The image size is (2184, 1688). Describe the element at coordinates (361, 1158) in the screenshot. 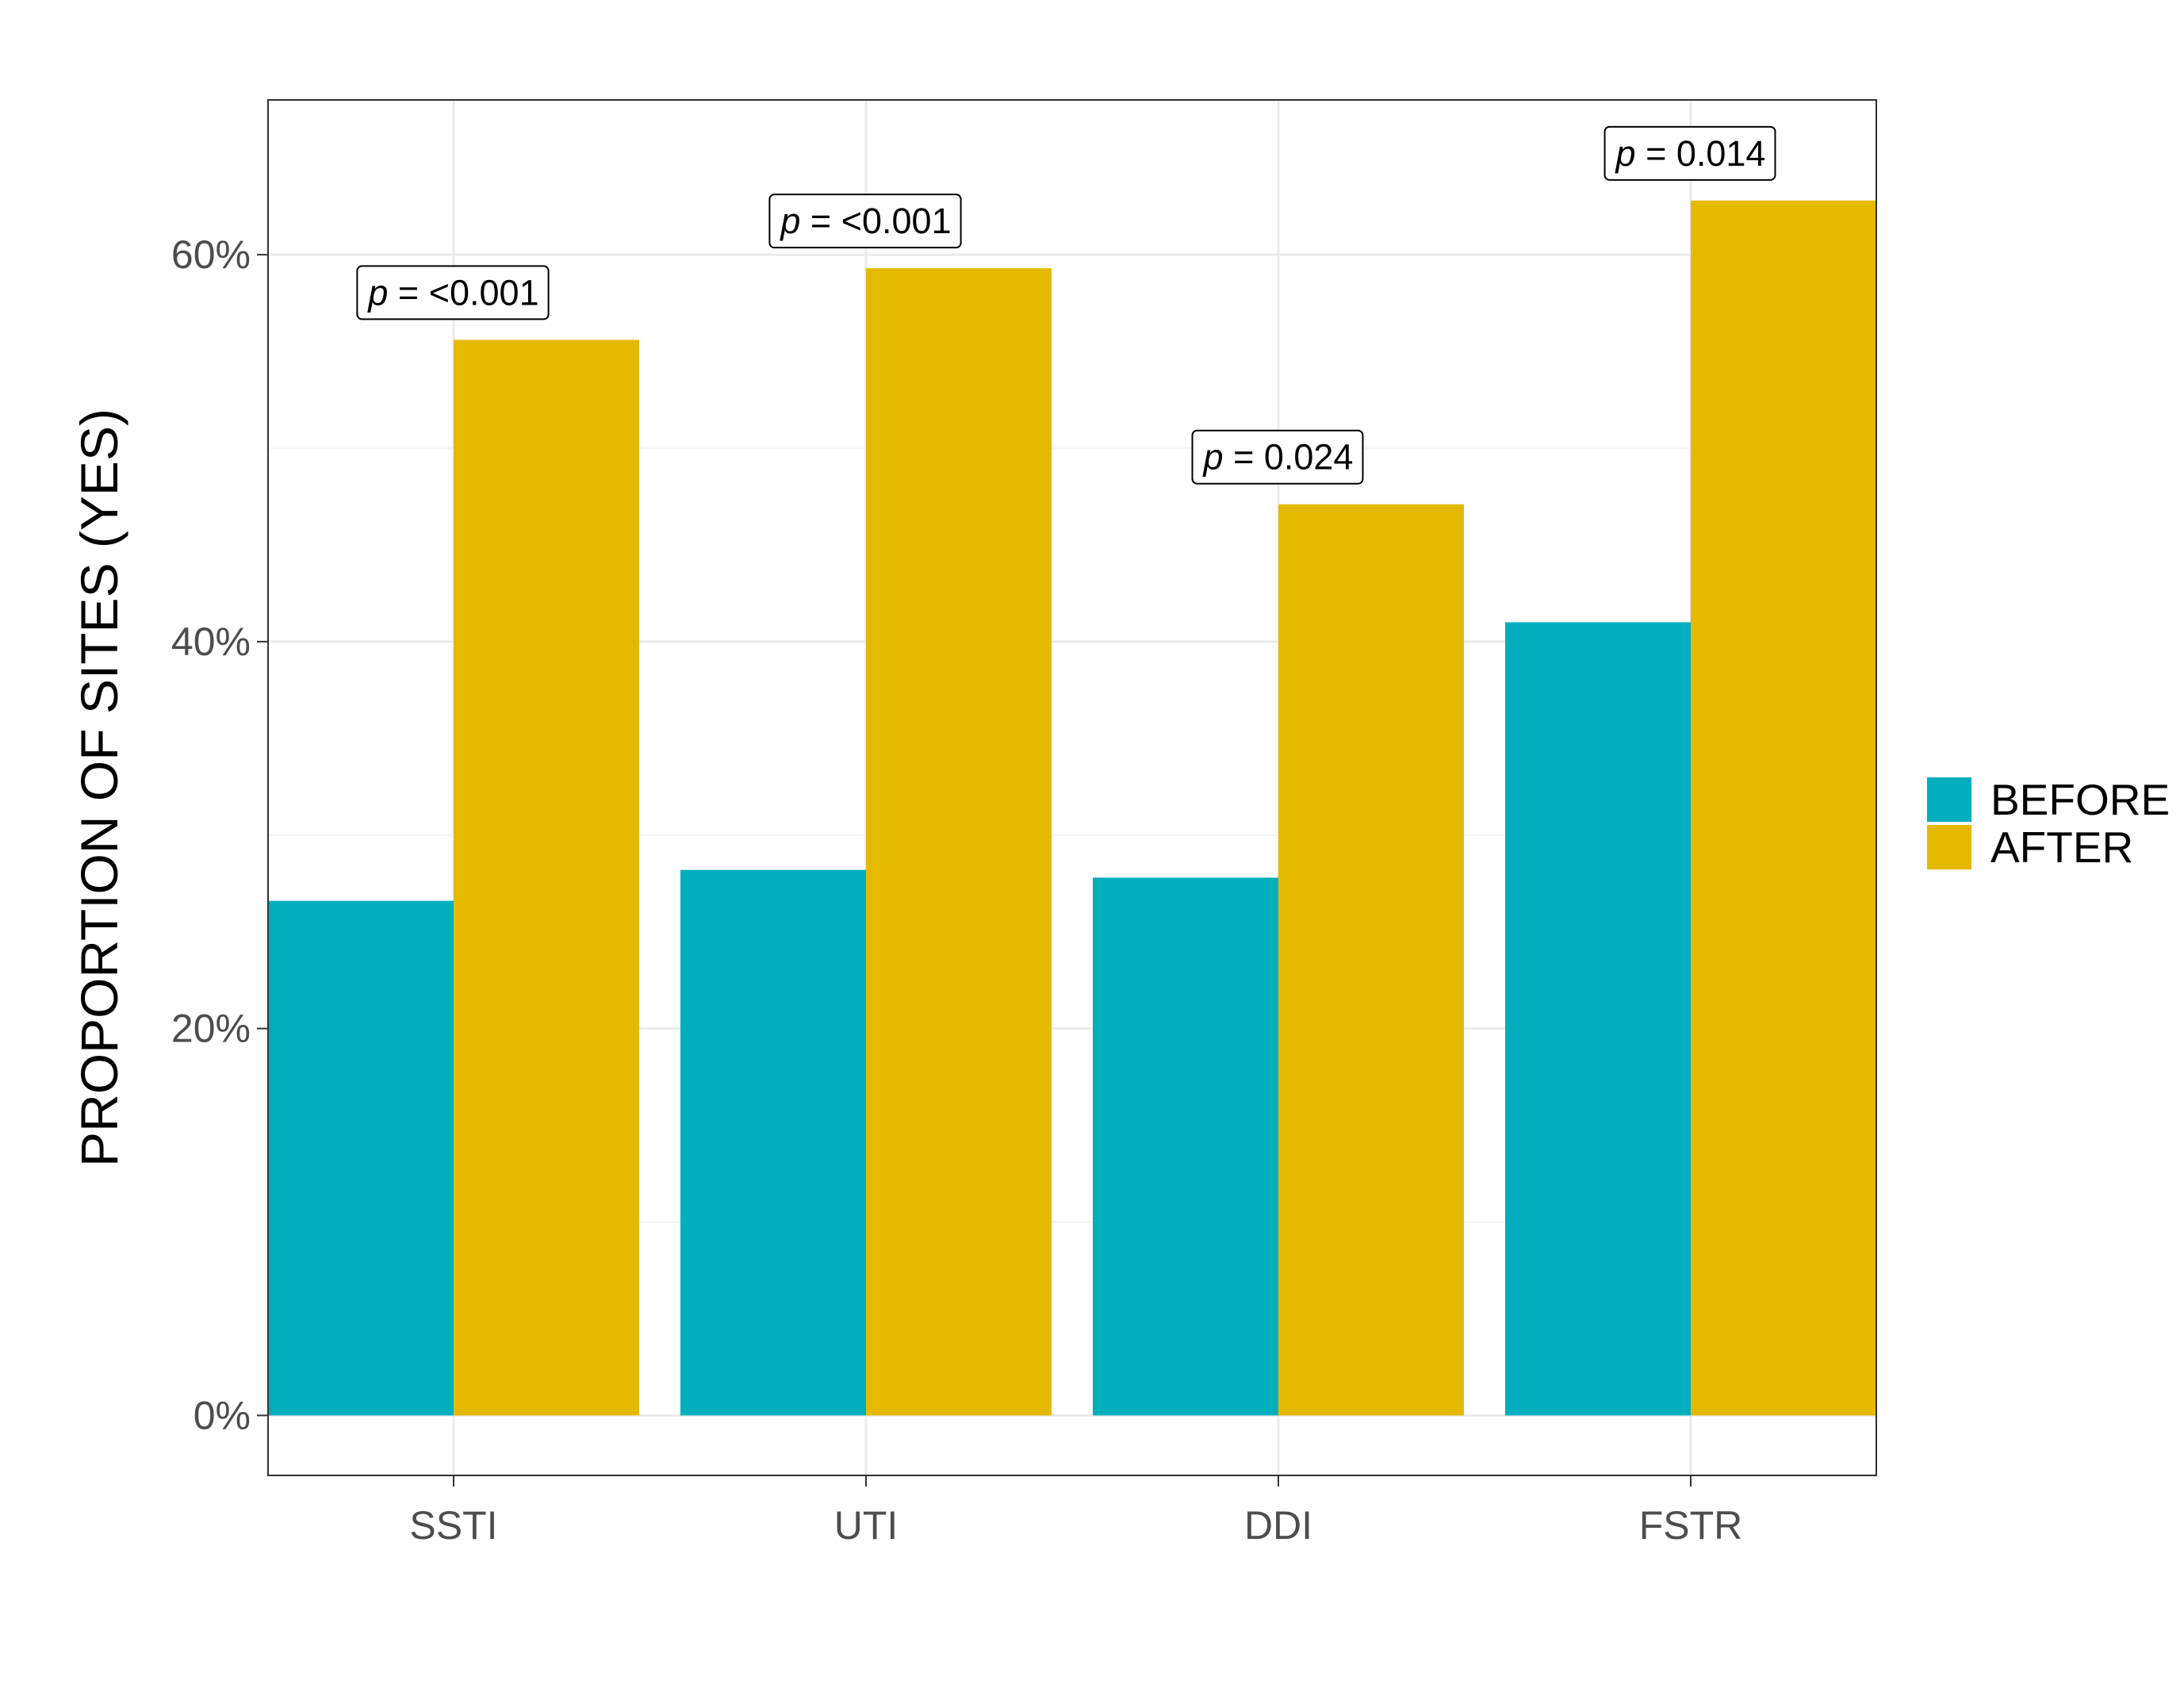

I see `bar-ssti-before` at that location.